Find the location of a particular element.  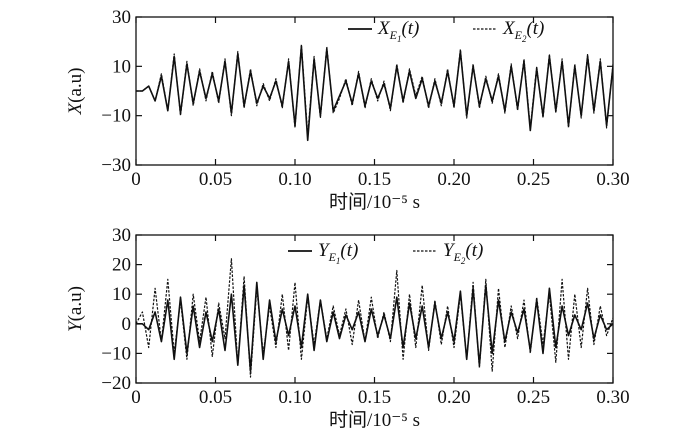

y-tick-label: 0 is located at coordinates (127, 324).